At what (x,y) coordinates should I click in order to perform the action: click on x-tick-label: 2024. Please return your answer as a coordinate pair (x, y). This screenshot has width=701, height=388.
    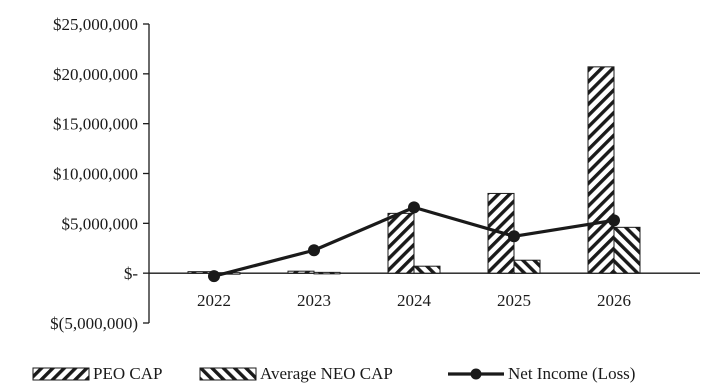
    Looking at the image, I should click on (414, 300).